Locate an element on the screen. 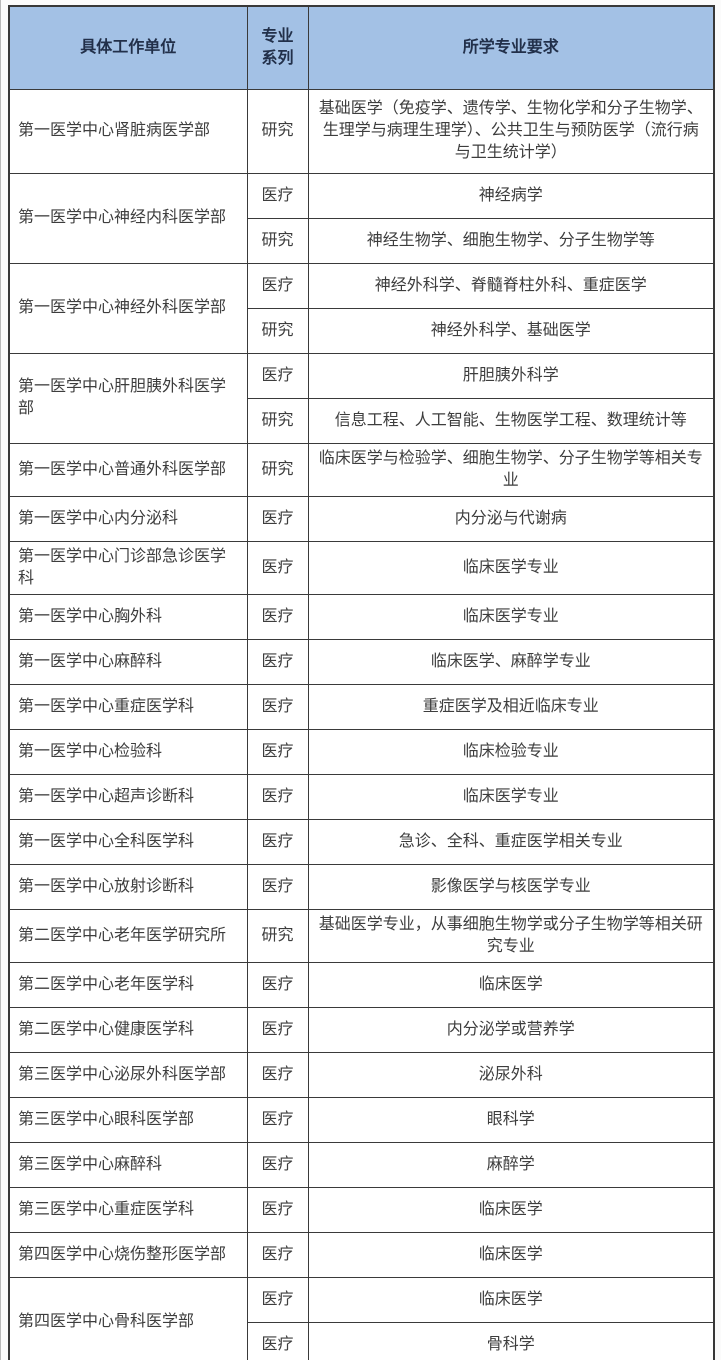  table-row: 第三医学中心麻醉科 医疗 麻醉学 is located at coordinates (361, 1164).